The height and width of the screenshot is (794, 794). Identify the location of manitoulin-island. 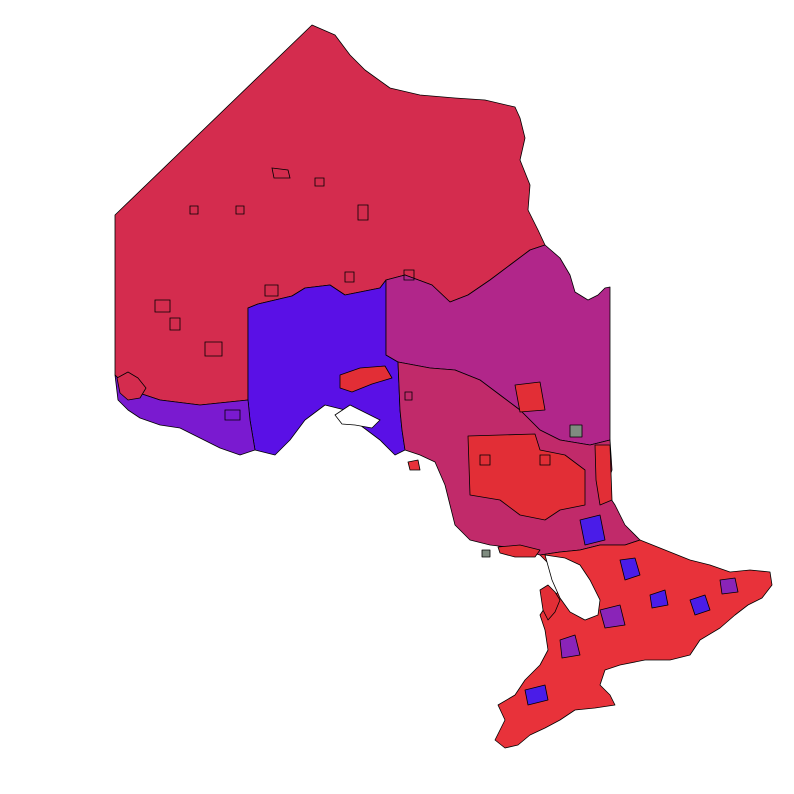
(519, 551).